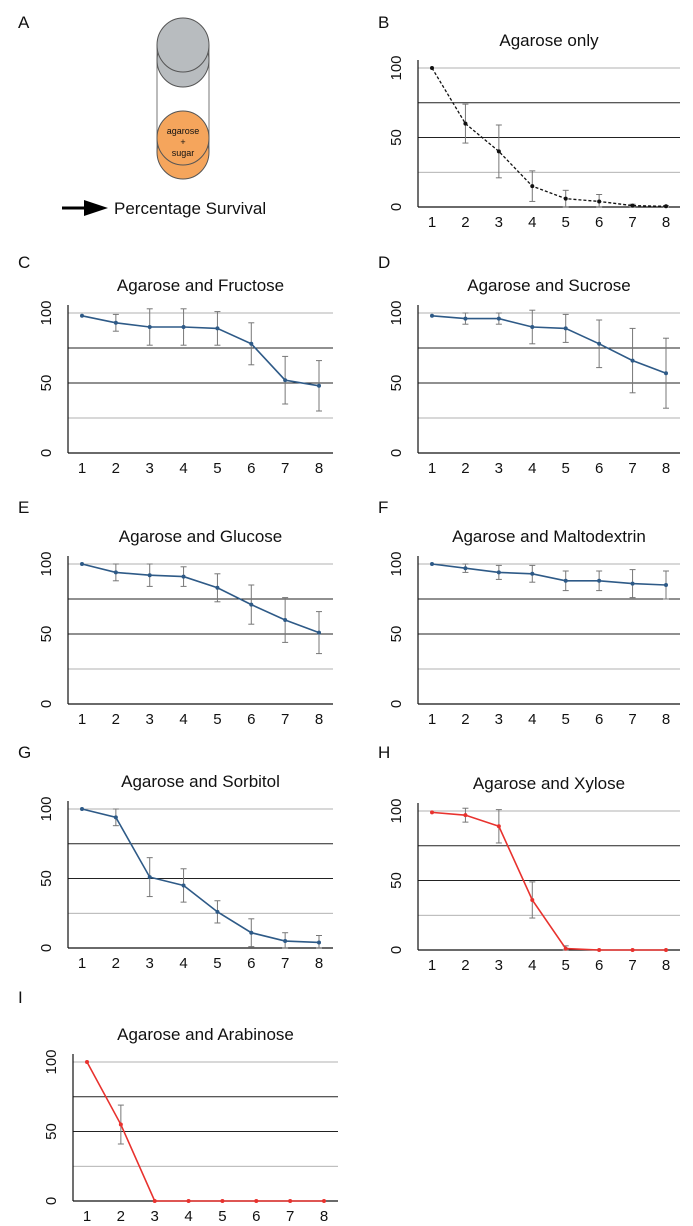 Image resolution: width=693 pixels, height=1226 pixels. What do you see at coordinates (200, 781) in the screenshot?
I see `chart-title-g: Agarose and Sorbitol` at bounding box center [200, 781].